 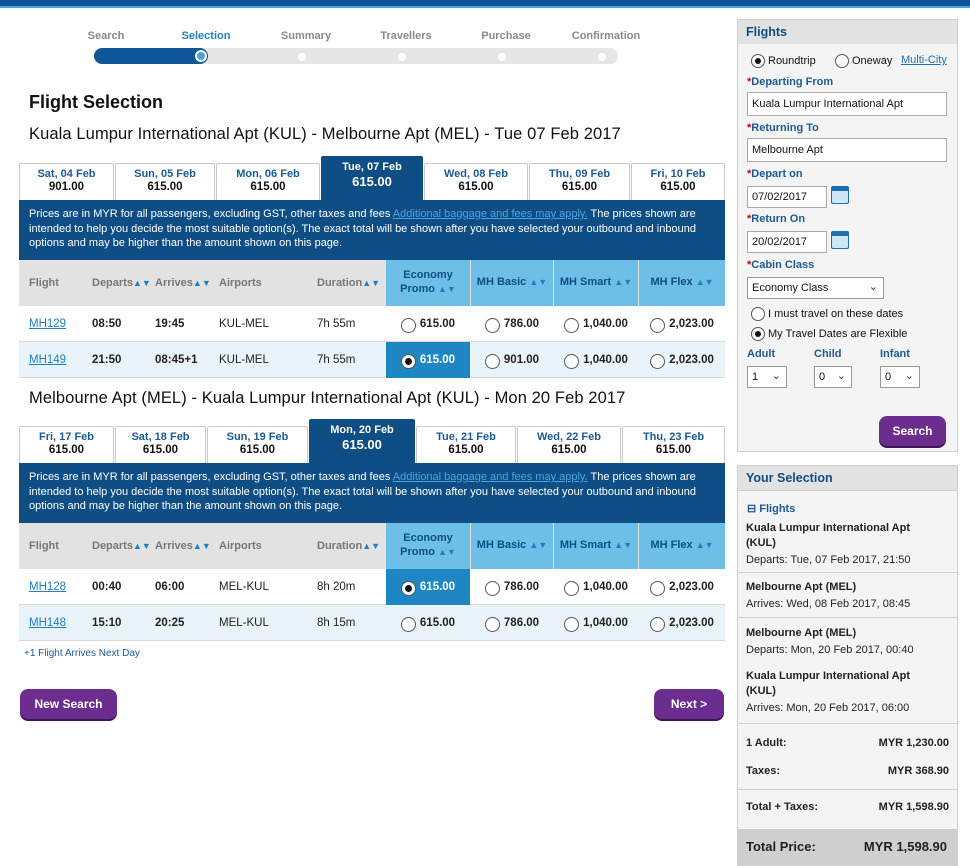 I want to click on date-tab: Thu, 09 Feb 615.00, so click(x=579, y=181).